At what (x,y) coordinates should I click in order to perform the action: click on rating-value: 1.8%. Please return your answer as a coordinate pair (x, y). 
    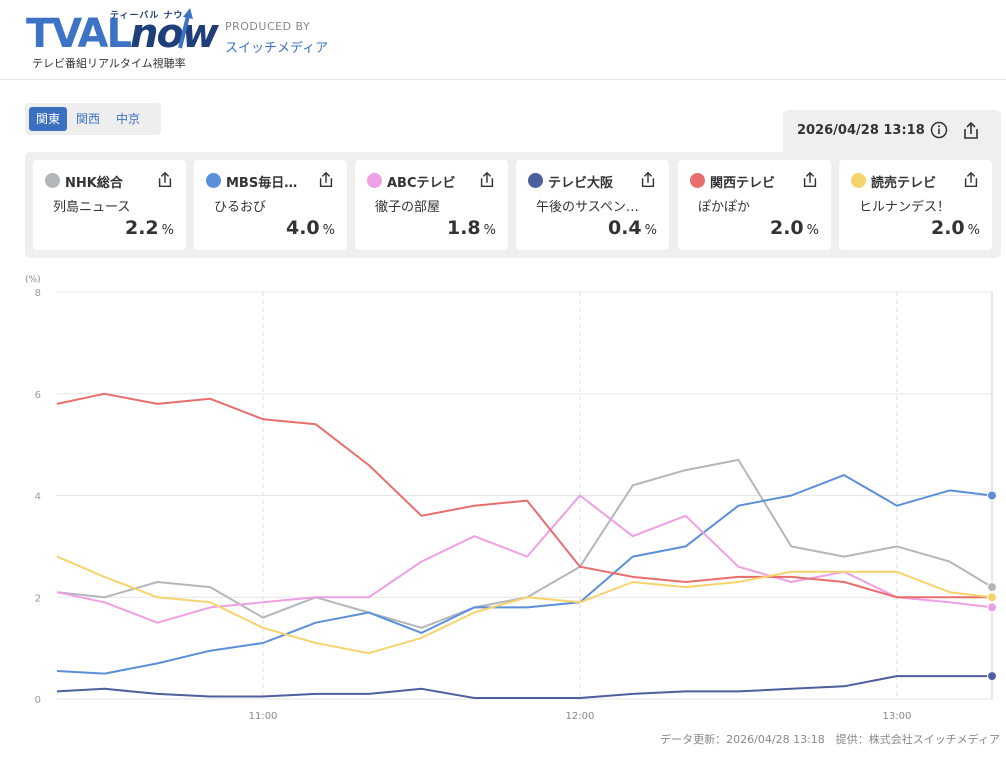
    Looking at the image, I should click on (471, 228).